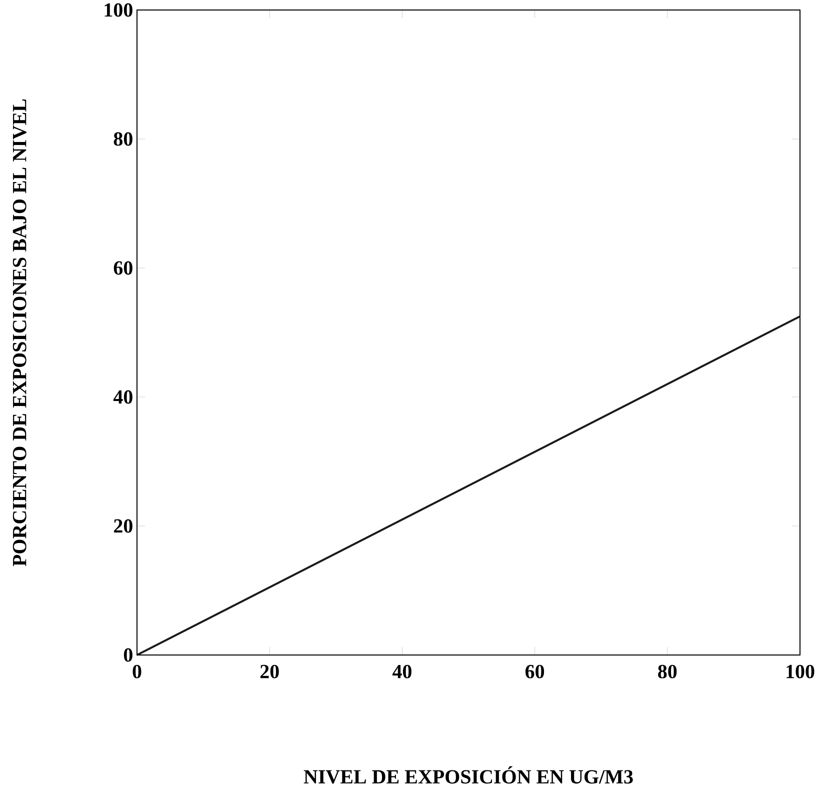 The width and height of the screenshot is (831, 809). I want to click on x-axis-title: NIVEL DE EXPOSICIÓN EN UG/M3, so click(468, 775).